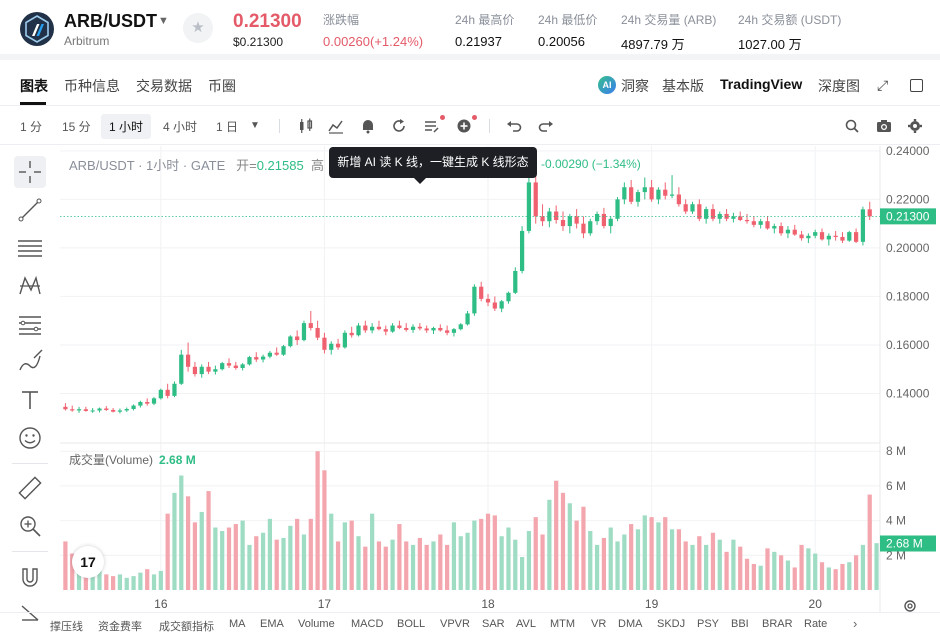 Image resolution: width=940 pixels, height=635 pixels. What do you see at coordinates (368, 126) in the screenshot?
I see `alert-icon` at bounding box center [368, 126].